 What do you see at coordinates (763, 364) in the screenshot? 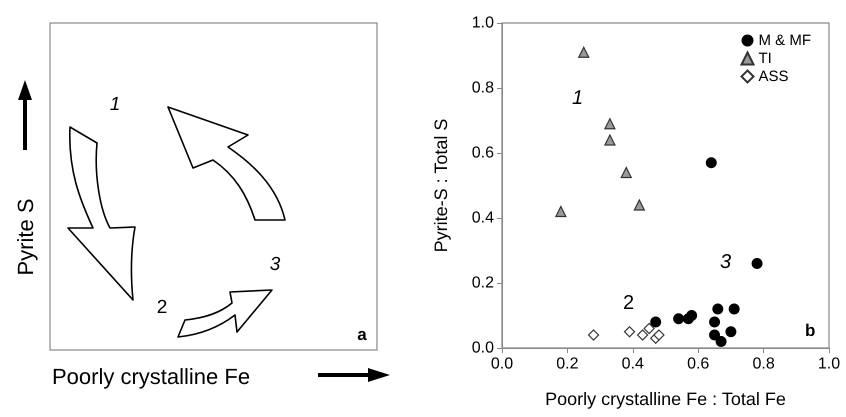
I see `x-tick-label: 0.8` at bounding box center [763, 364].